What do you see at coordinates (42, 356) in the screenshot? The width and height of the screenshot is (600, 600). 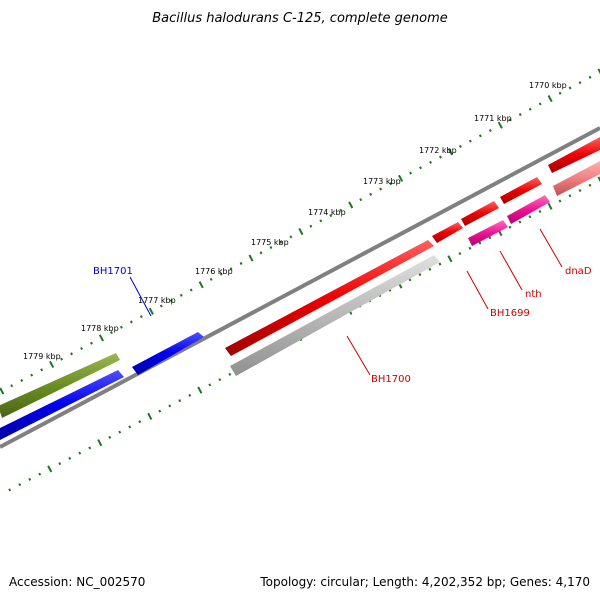 I see `scale-label-1779: 1779 kbp` at bounding box center [42, 356].